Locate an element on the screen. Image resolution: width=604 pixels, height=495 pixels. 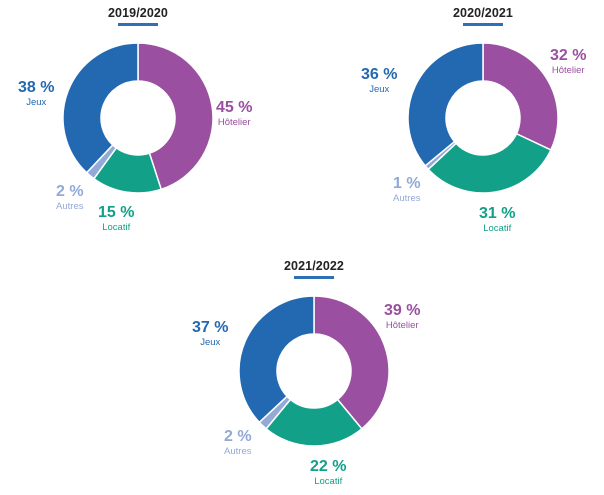
chart-title: 2020/2021 is located at coordinates (483, 13).